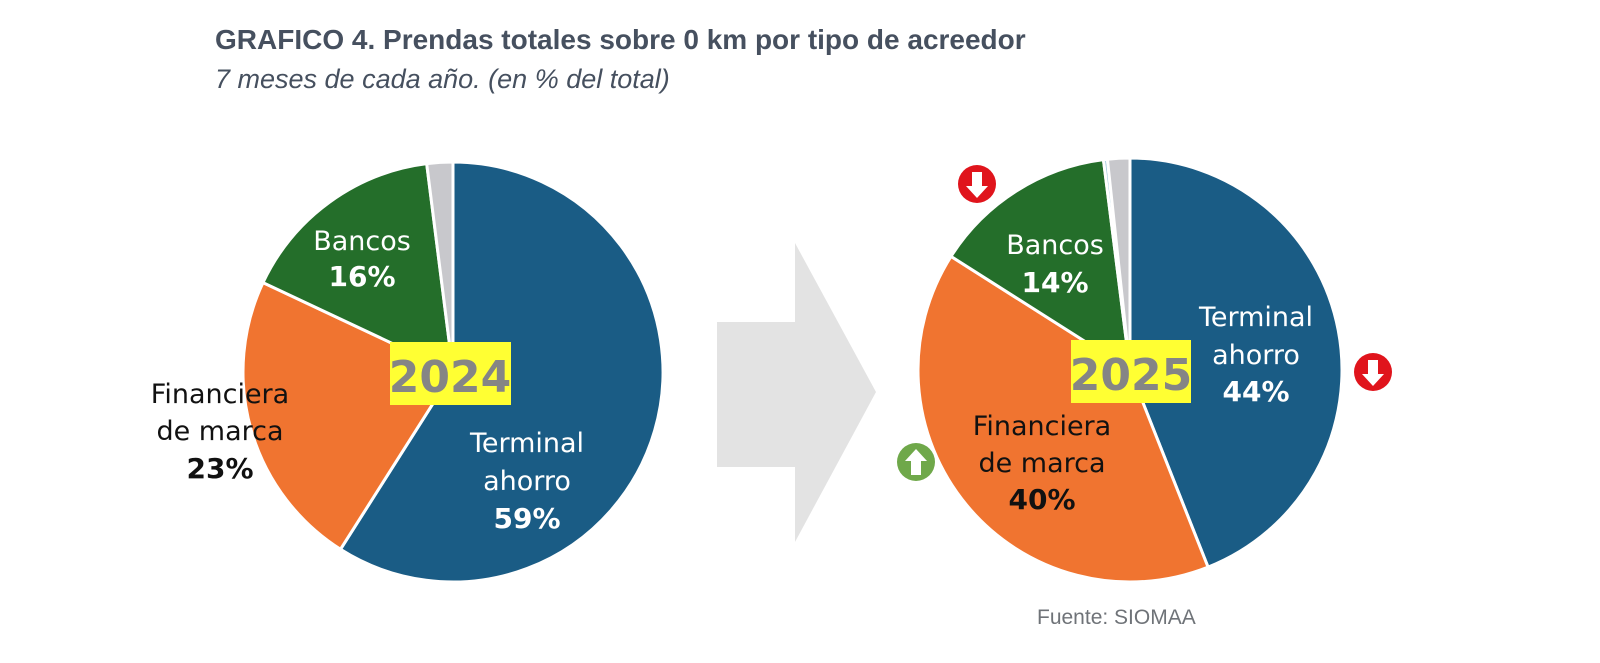  Describe the element at coordinates (1131, 375) in the screenshot. I see `year-label: 2025` at that location.